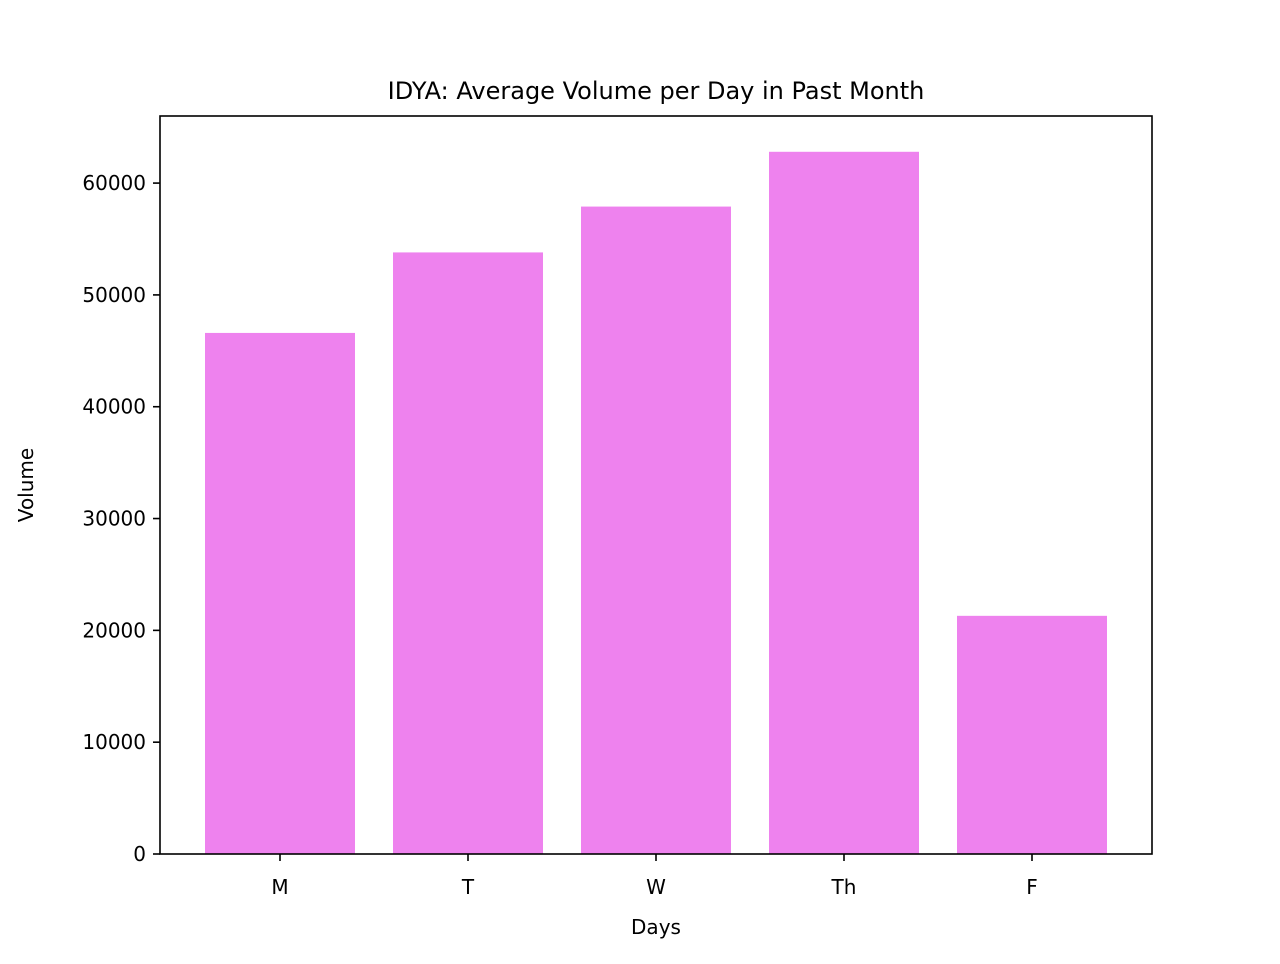 This screenshot has width=1280, height=964. I want to click on y-tick-label: 0, so click(139, 854).